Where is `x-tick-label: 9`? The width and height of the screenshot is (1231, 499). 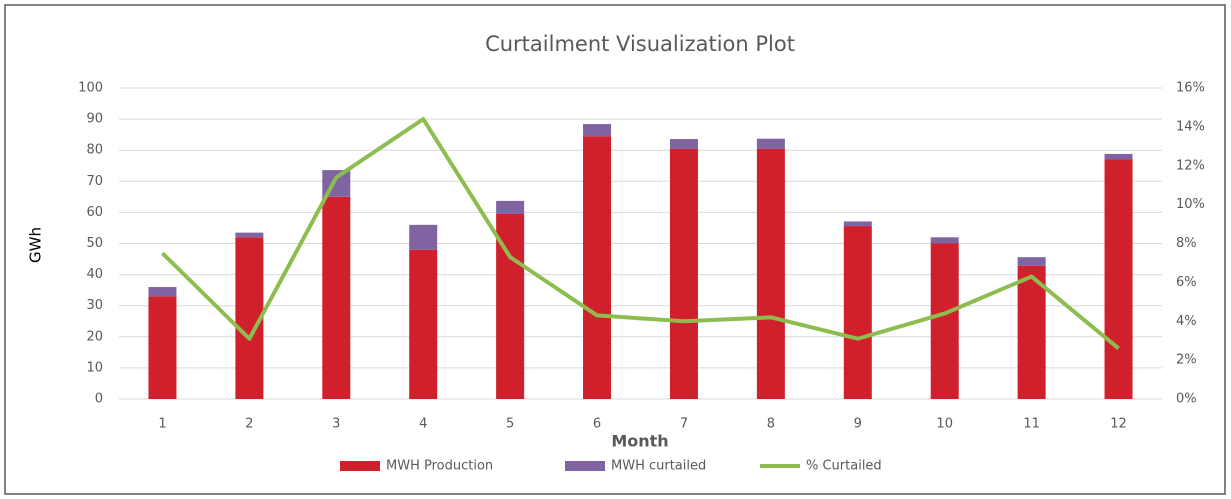 x-tick-label: 9 is located at coordinates (858, 424).